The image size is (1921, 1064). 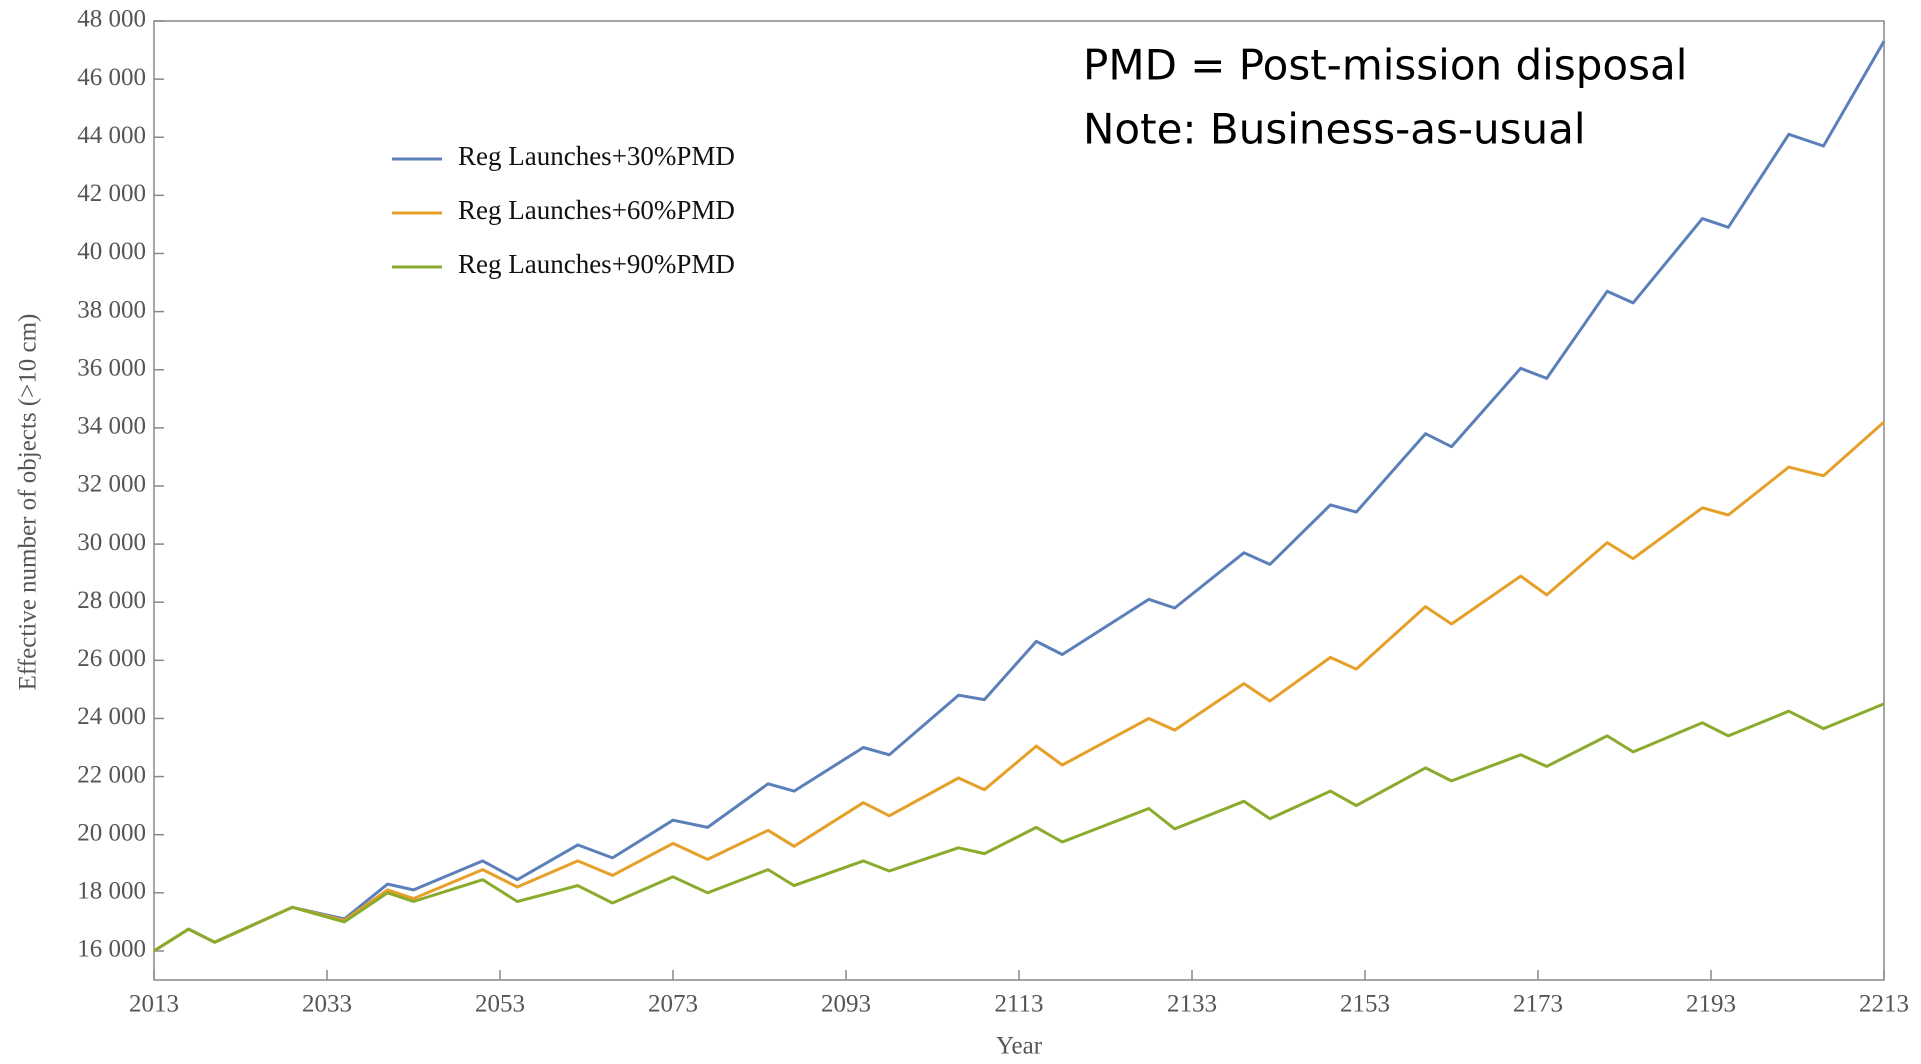 I want to click on x-tick-label: 2213, so click(x=1884, y=1004).